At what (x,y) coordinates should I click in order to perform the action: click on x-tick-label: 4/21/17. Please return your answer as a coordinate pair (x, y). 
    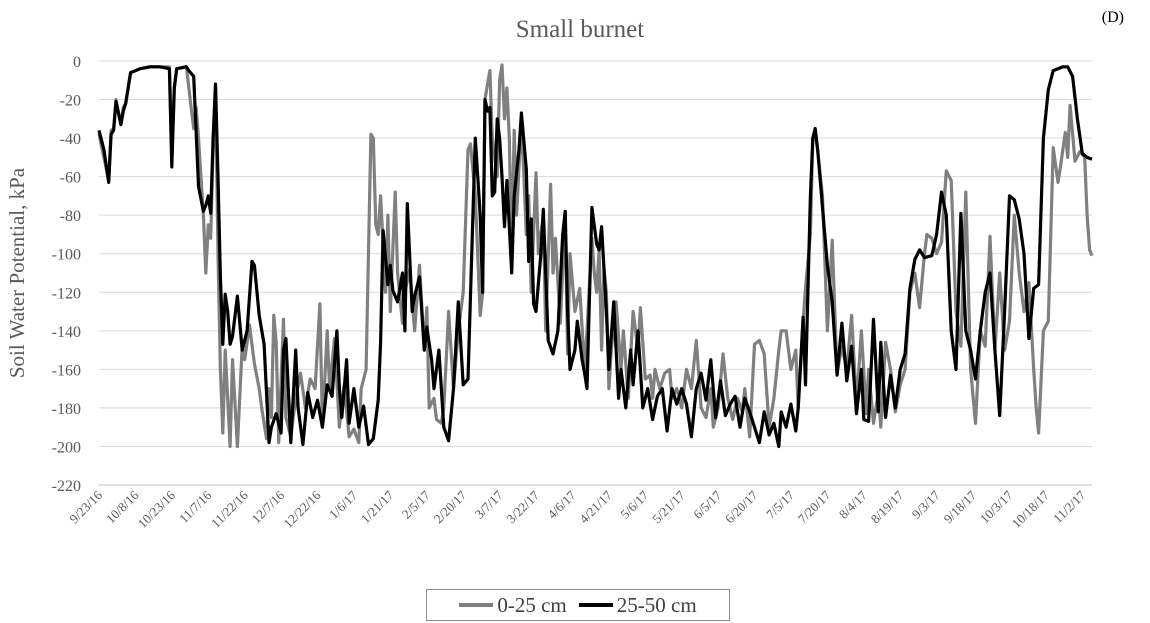
    Looking at the image, I should click on (595, 506).